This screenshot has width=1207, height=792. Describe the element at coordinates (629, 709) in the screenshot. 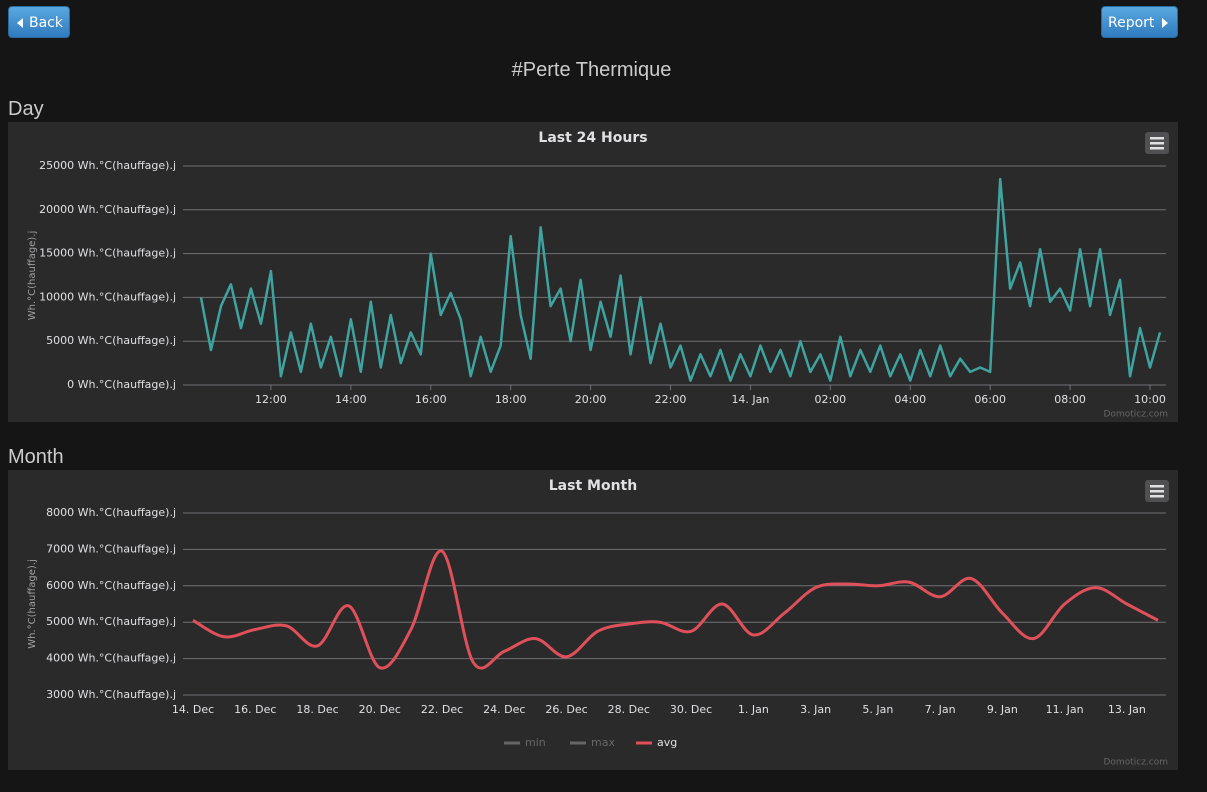

I see `x-tick-label: 28. Dec` at that location.